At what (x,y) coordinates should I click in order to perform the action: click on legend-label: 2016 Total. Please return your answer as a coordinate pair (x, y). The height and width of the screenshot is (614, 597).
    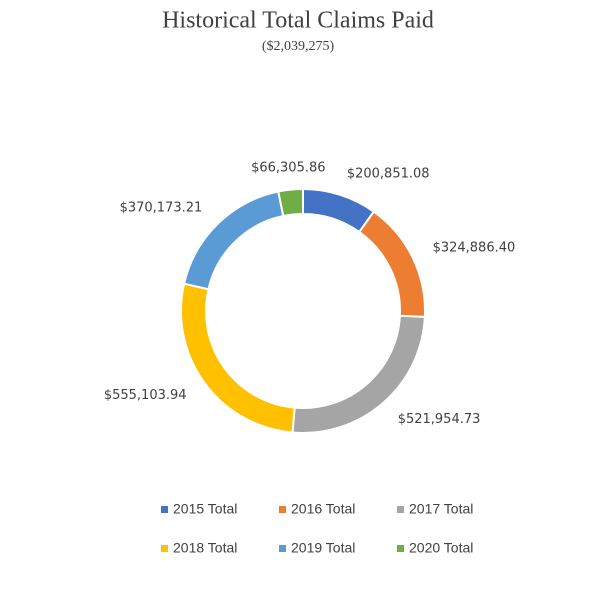
    Looking at the image, I should click on (323, 509).